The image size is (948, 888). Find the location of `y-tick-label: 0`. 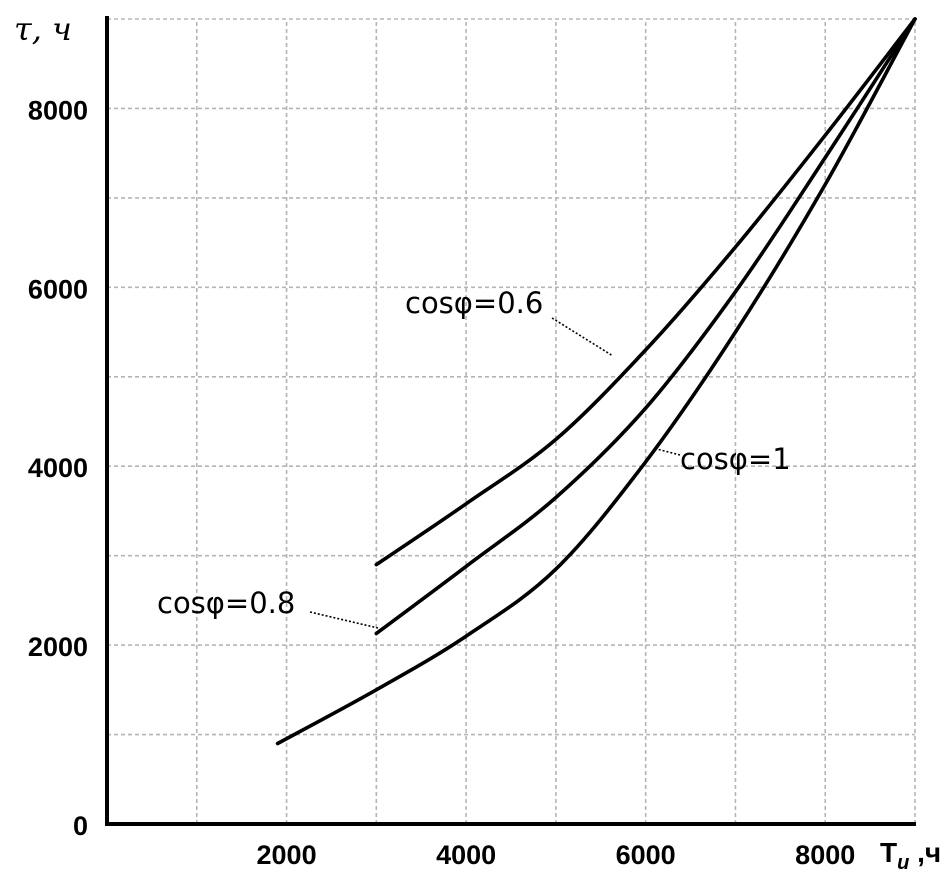

y-tick-label: 0 is located at coordinates (80, 826).